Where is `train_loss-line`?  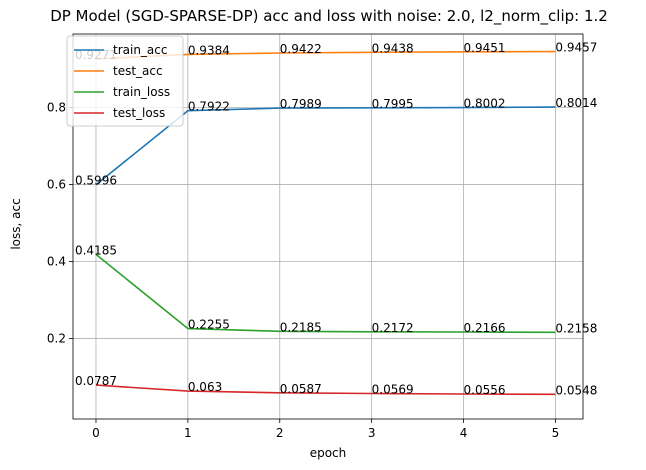
train_loss-line is located at coordinates (325, 293).